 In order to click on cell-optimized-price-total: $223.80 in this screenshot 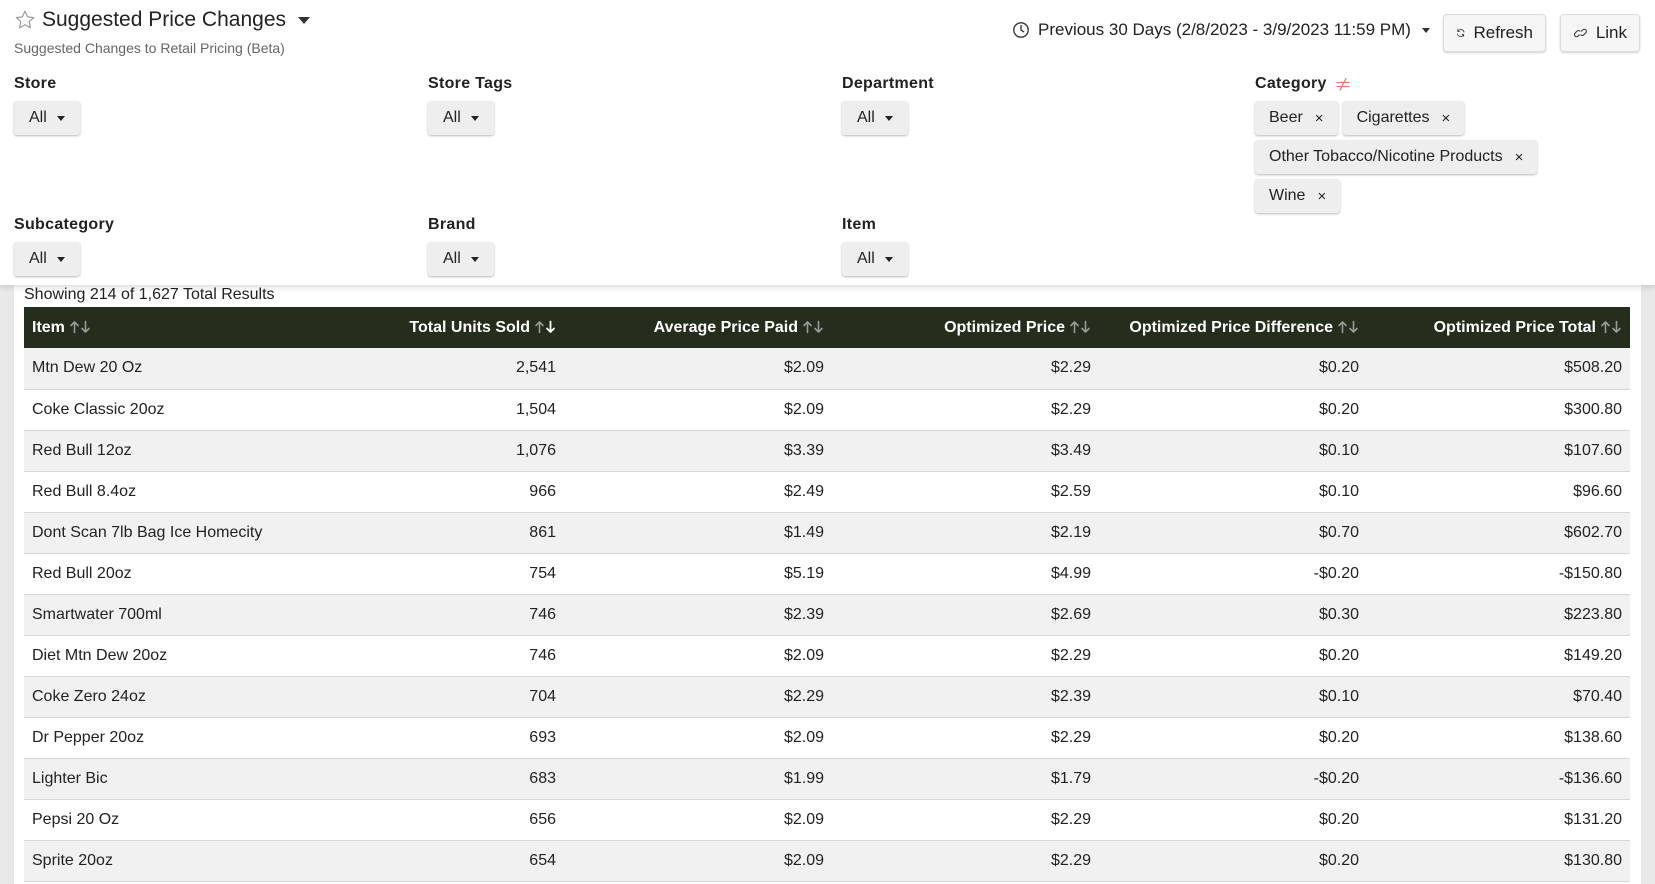, I will do `click(1593, 614)`.